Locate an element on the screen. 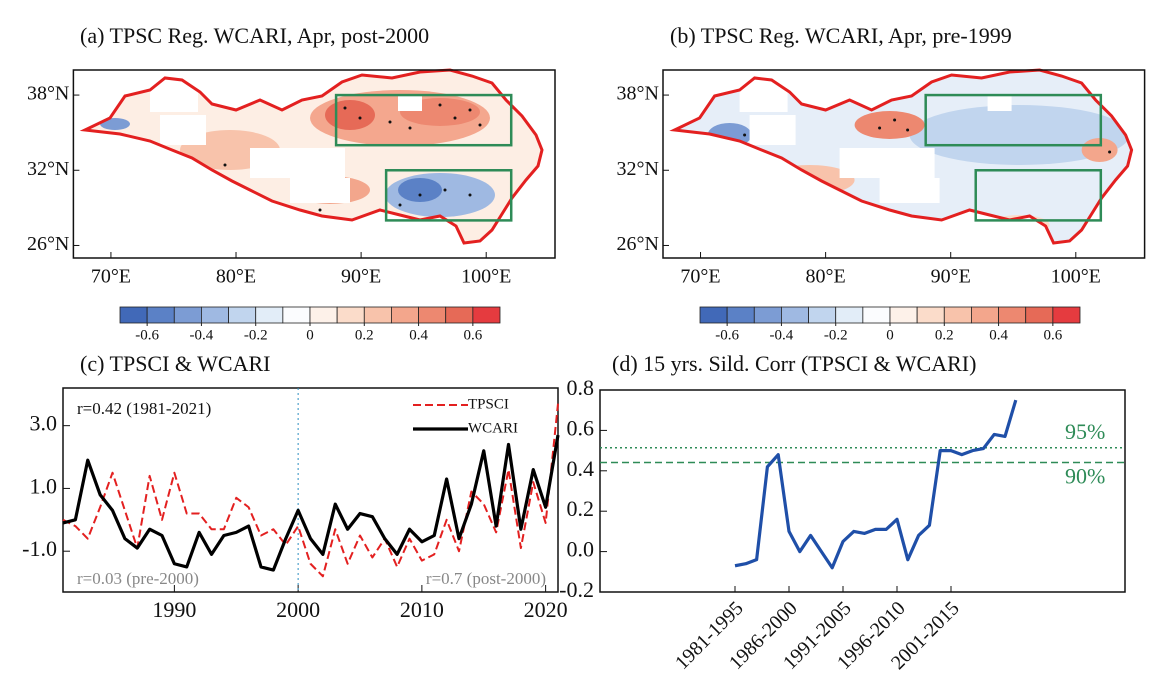 The width and height of the screenshot is (1159, 693). legend-label: WCARI is located at coordinates (493, 428).